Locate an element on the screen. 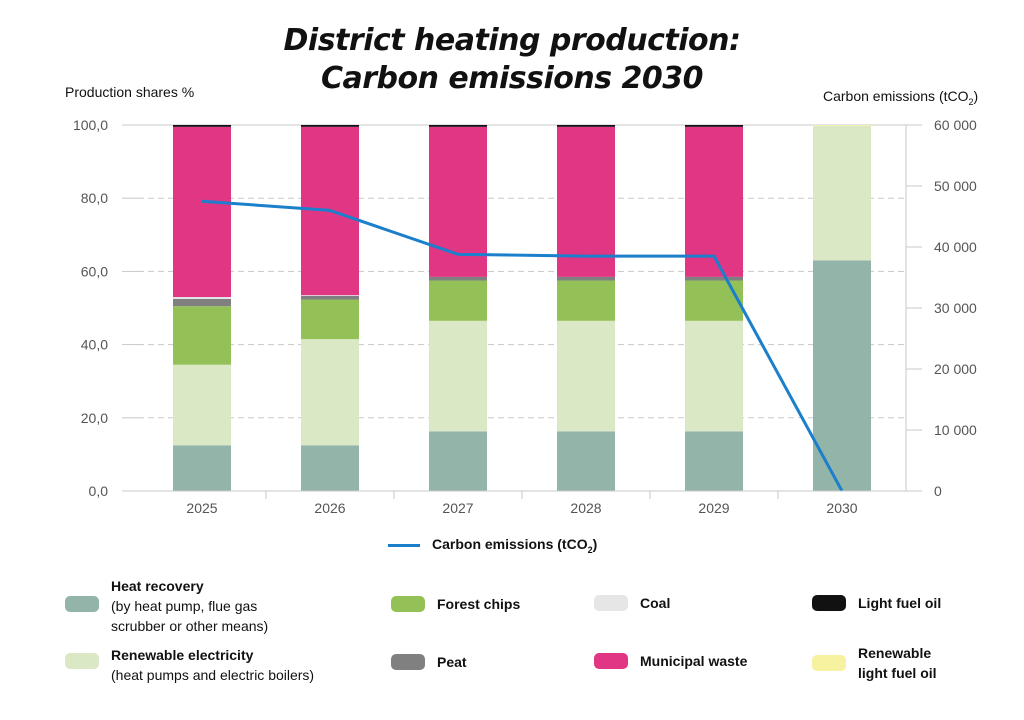 The image size is (1024, 720). right-tick-label: 0 is located at coordinates (938, 491).